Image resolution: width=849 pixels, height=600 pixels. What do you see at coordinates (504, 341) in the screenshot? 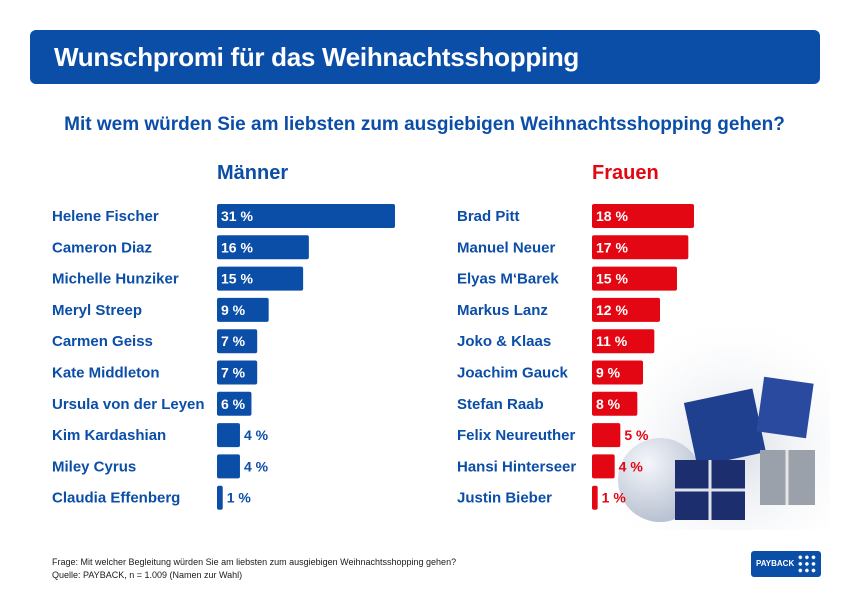
I see `category-label-frauen: Joko & Klaas` at bounding box center [504, 341].